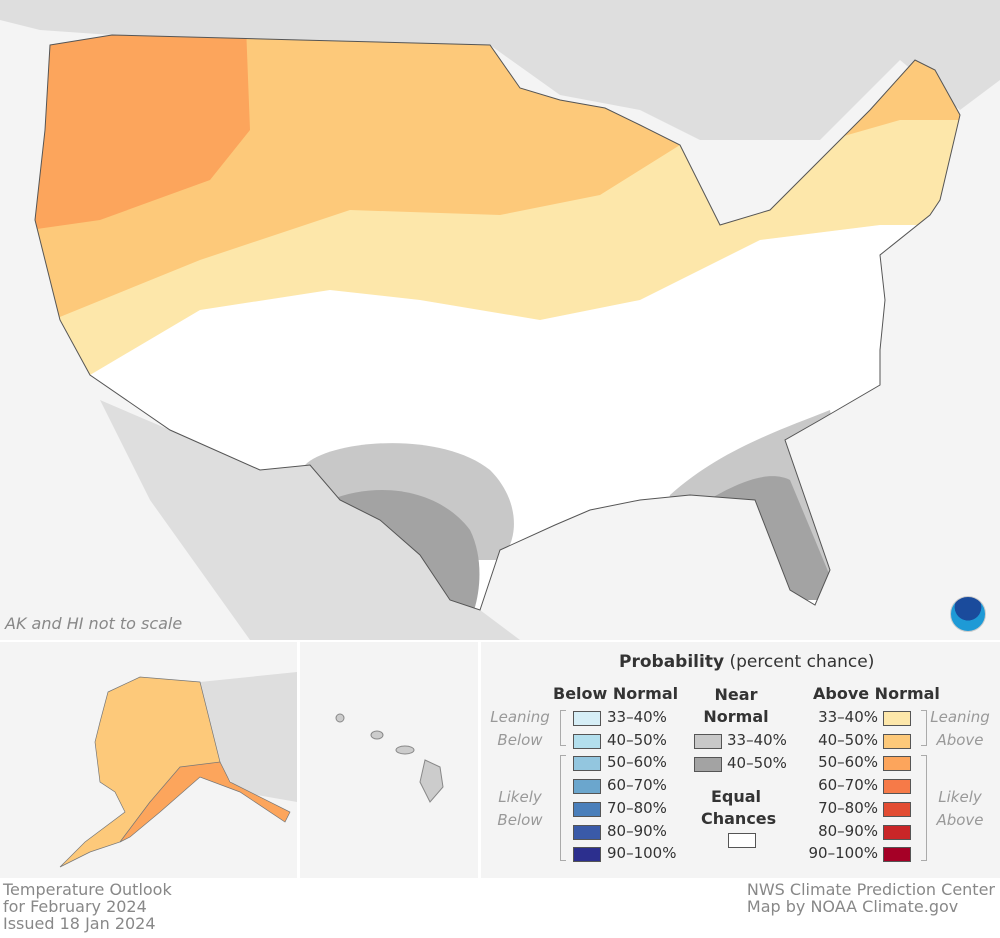 The width and height of the screenshot is (1000, 938). What do you see at coordinates (310, 520) in the screenshot?
I see `mexico-land` at bounding box center [310, 520].